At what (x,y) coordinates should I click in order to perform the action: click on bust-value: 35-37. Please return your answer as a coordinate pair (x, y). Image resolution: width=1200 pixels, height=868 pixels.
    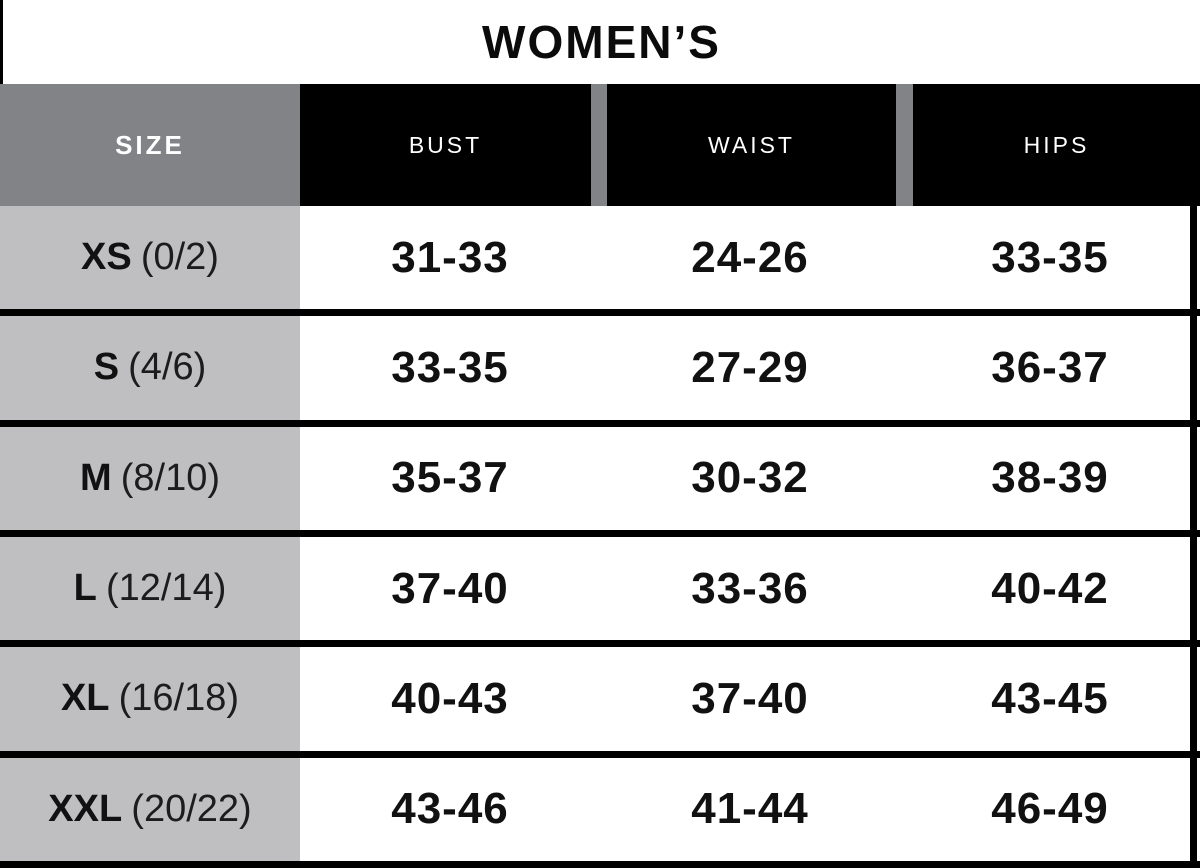
    Looking at the image, I should click on (450, 478).